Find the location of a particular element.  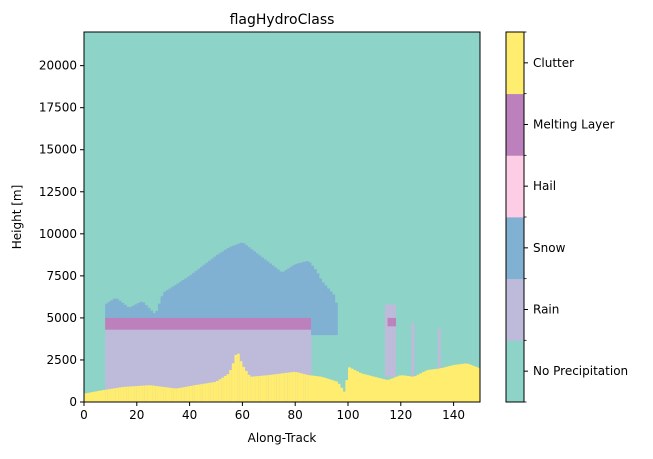

isolated-cell is located at coordinates (392, 340).